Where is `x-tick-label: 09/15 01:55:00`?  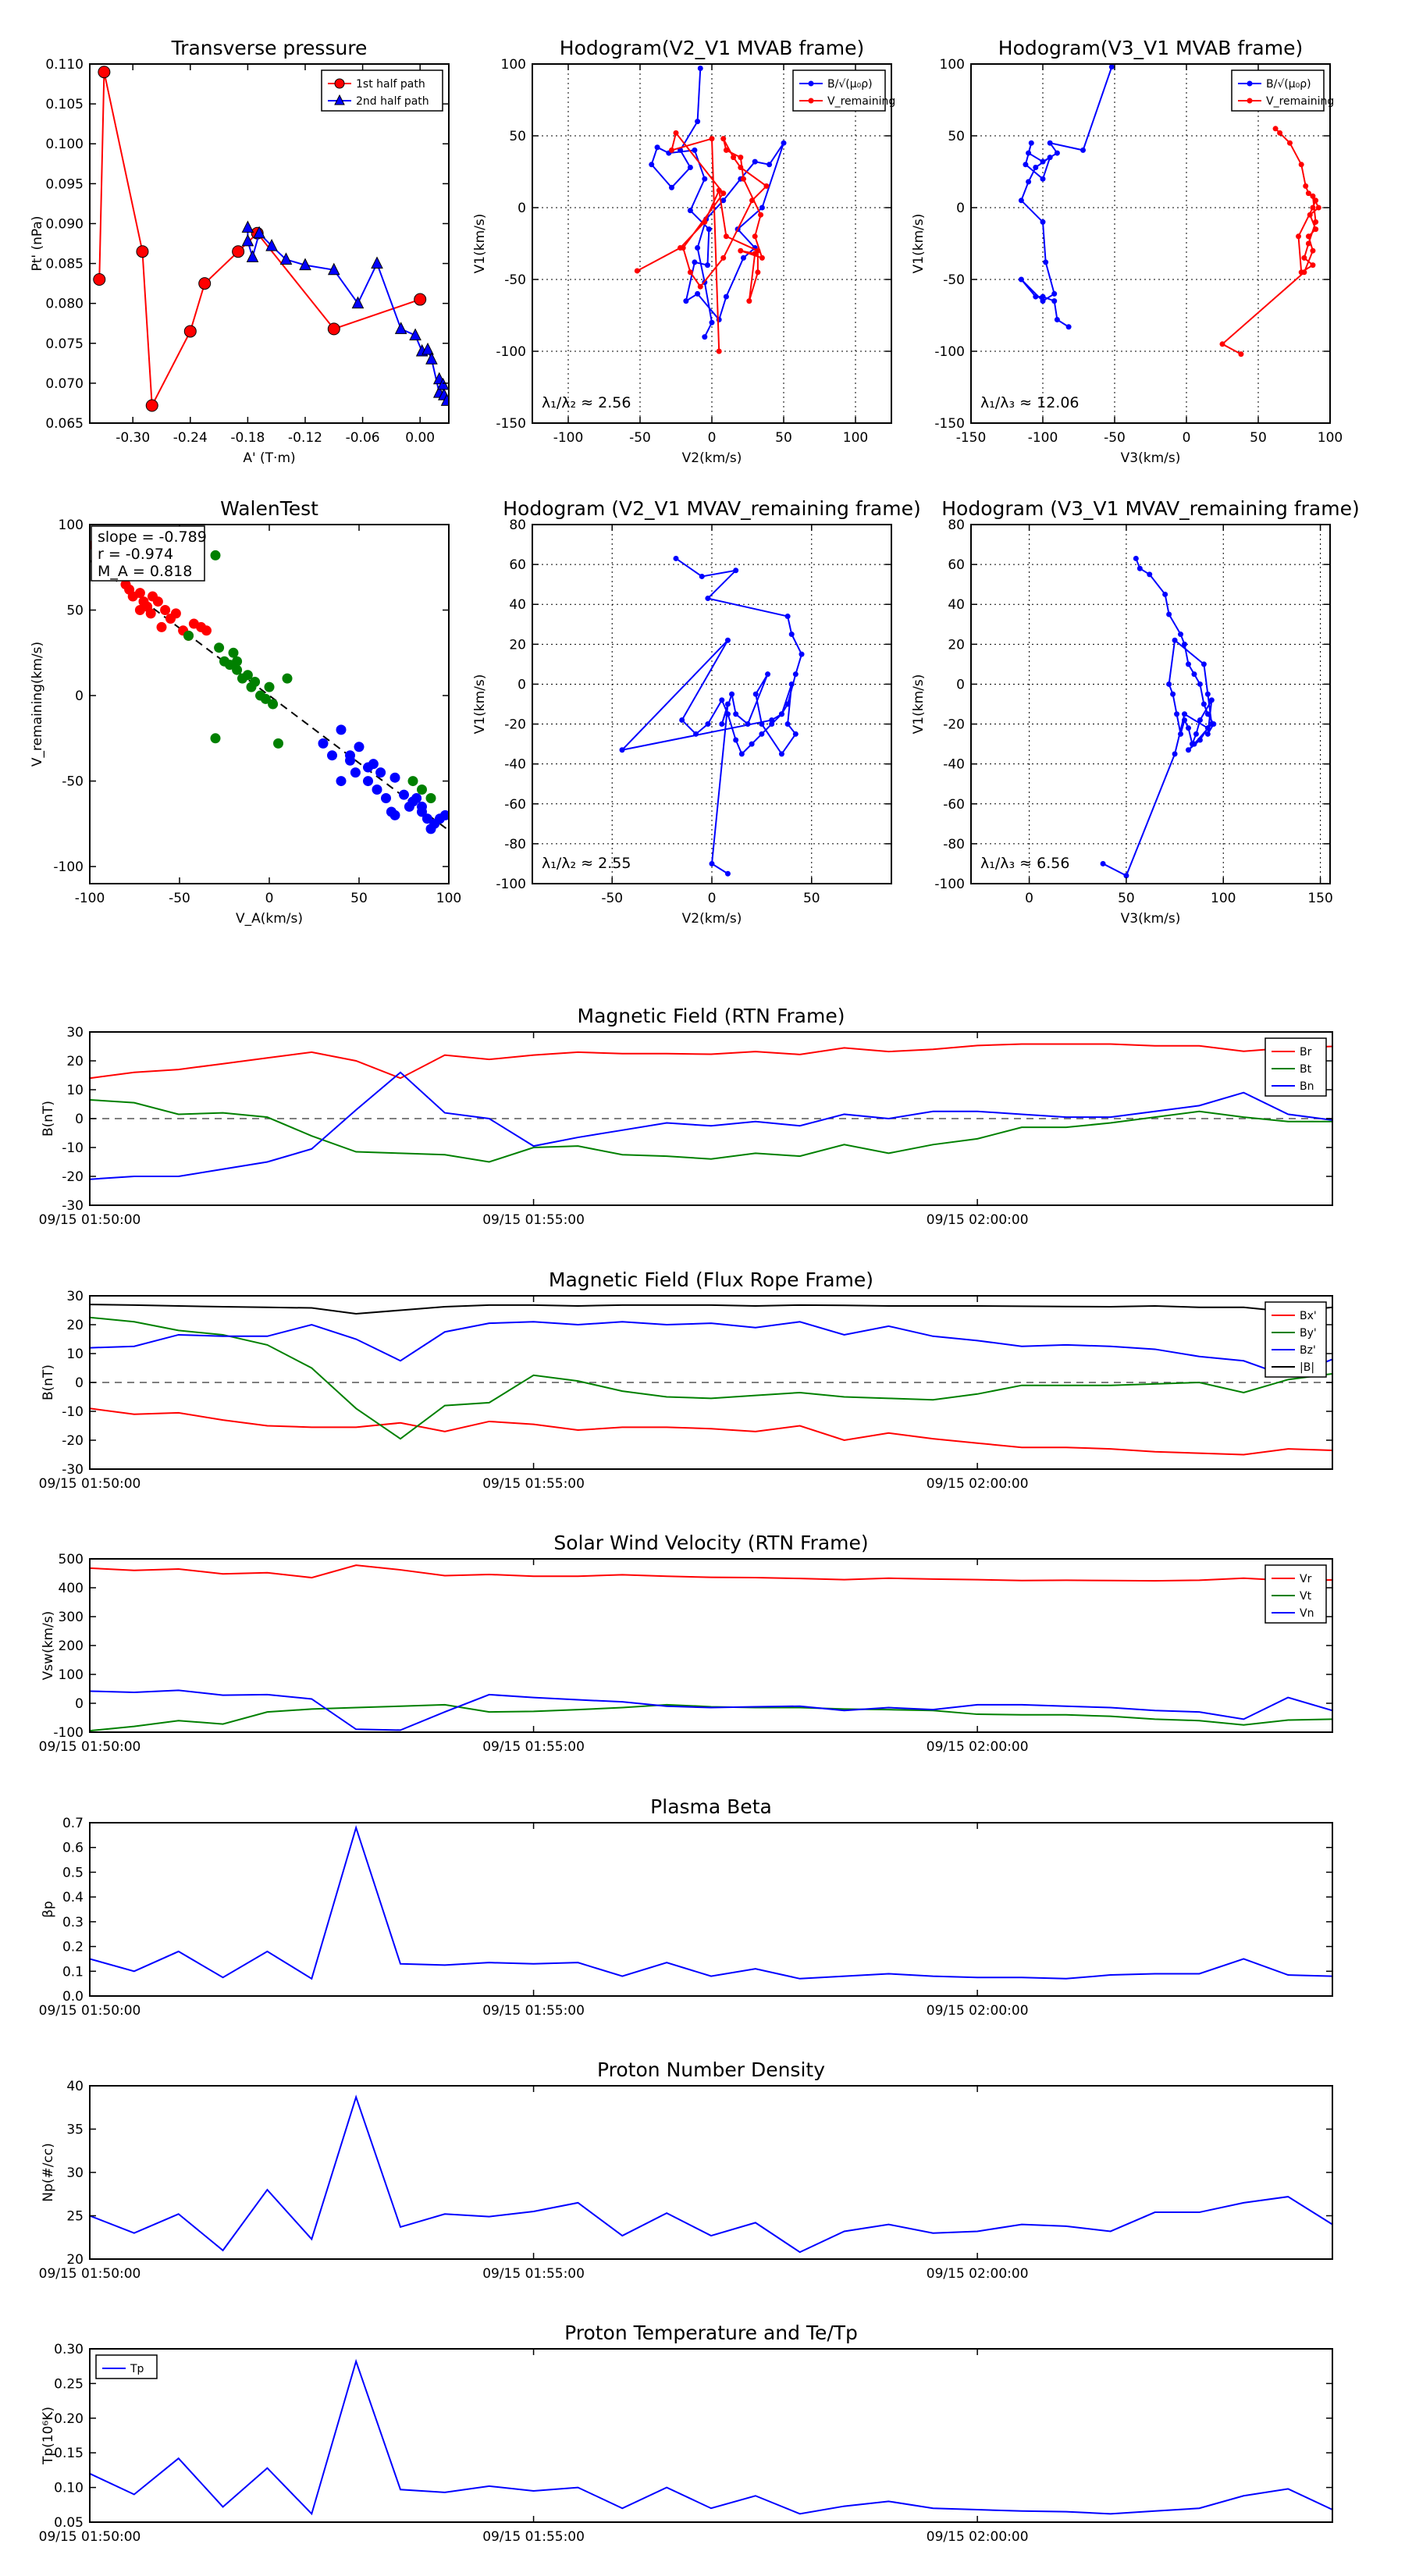 x-tick-label: 09/15 01:55:00 is located at coordinates (534, 2011).